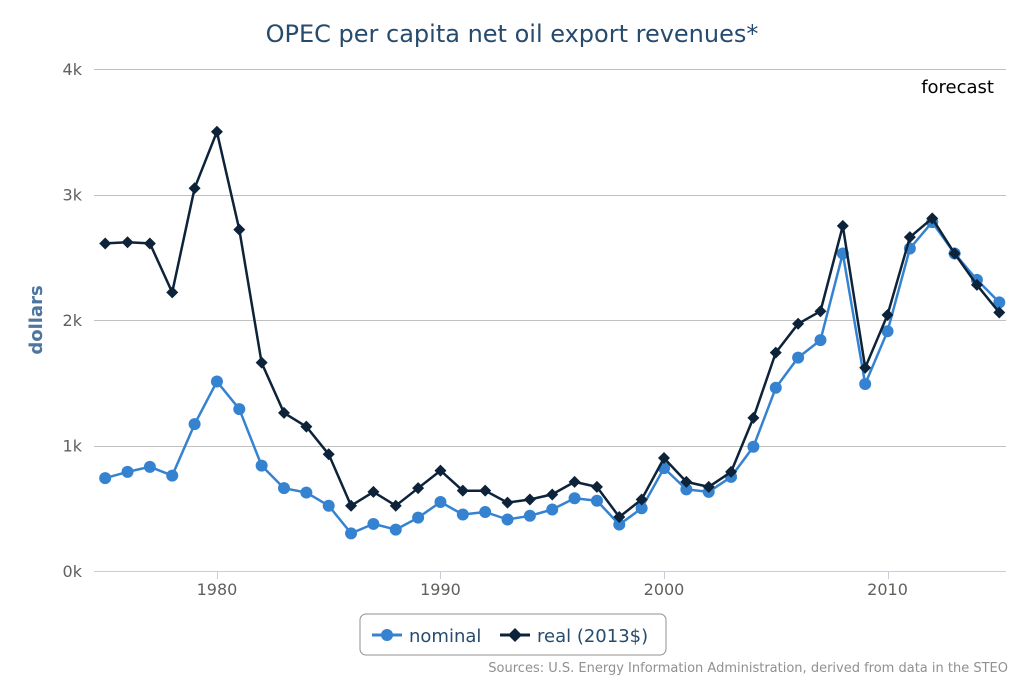 The image size is (1024, 682). I want to click on y-axis-label: dollars, so click(36, 319).